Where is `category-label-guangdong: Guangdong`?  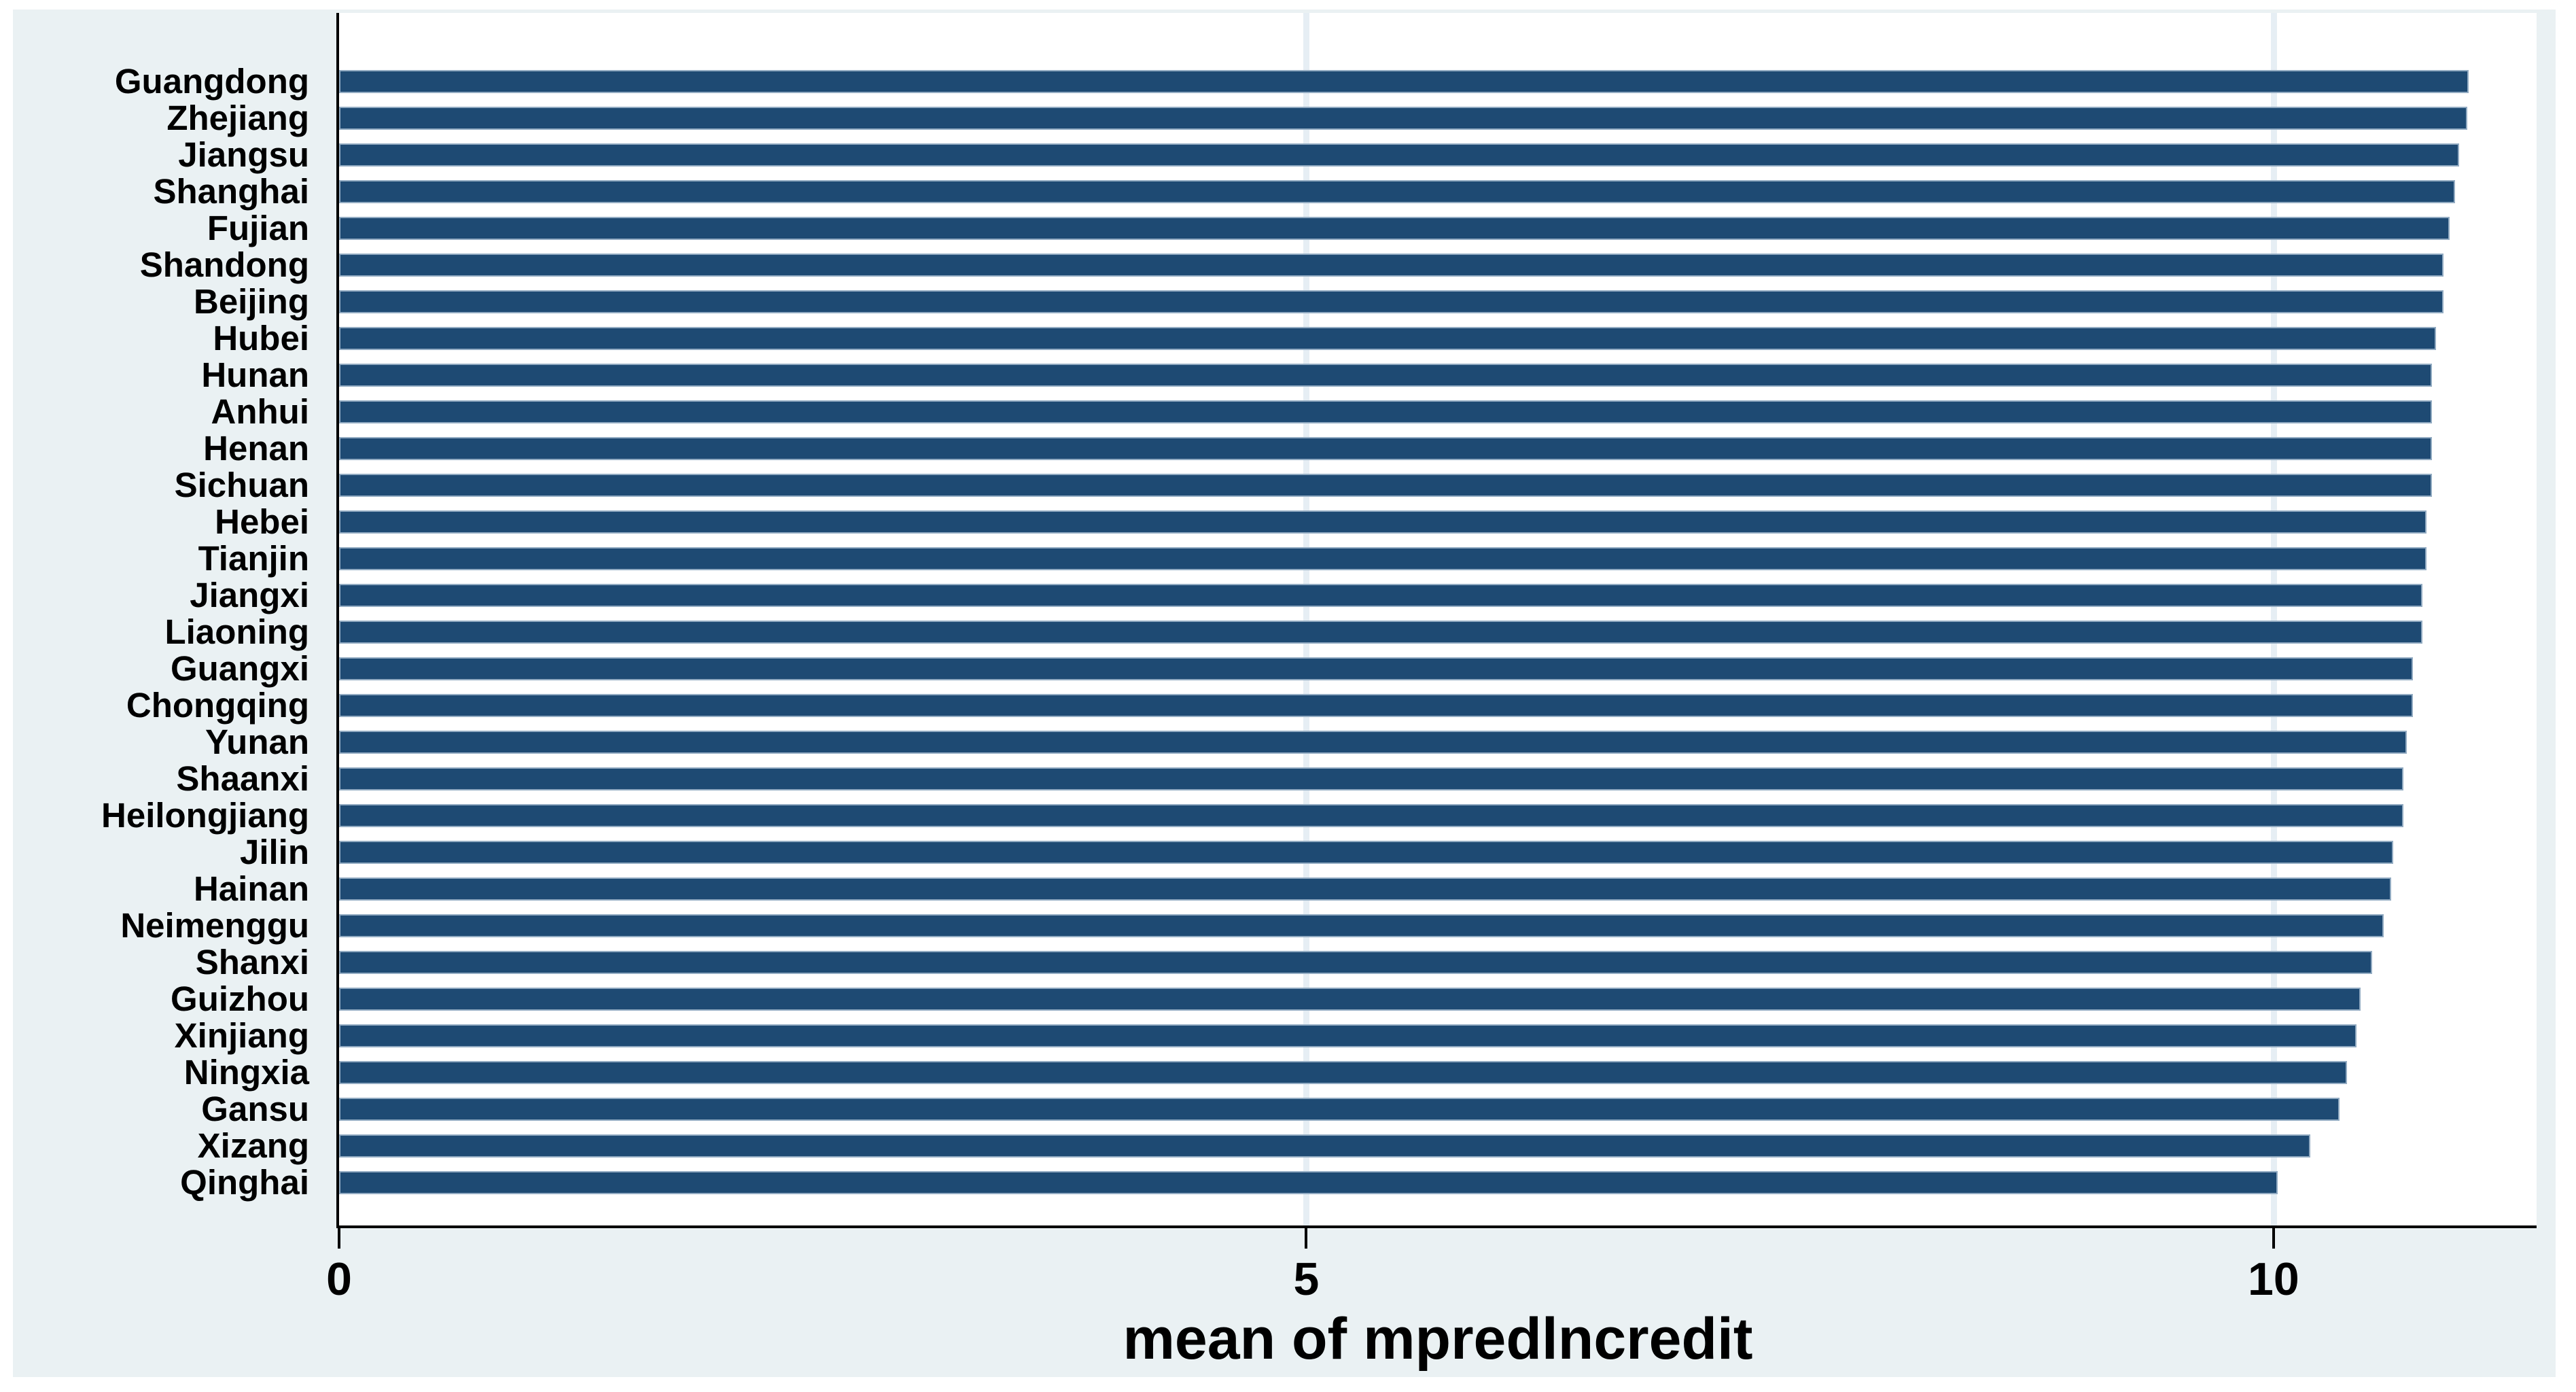
category-label-guangdong: Guangdong is located at coordinates (211, 81).